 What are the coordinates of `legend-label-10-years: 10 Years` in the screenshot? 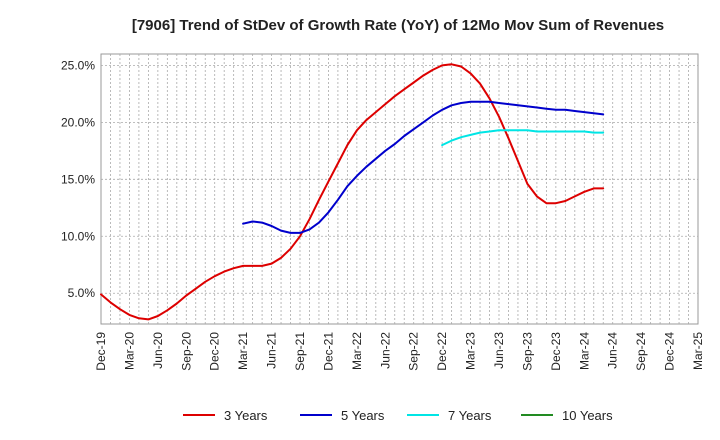 It's located at (587, 415).